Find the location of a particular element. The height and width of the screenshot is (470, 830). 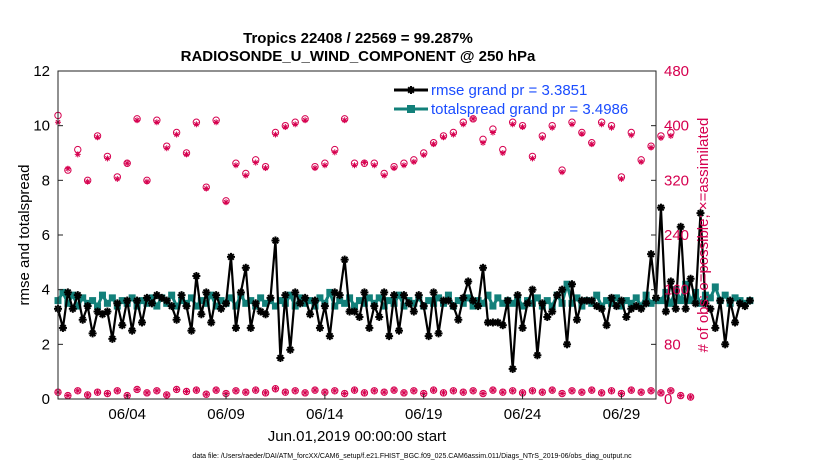

x-tick-label: 06/24 is located at coordinates (523, 414).